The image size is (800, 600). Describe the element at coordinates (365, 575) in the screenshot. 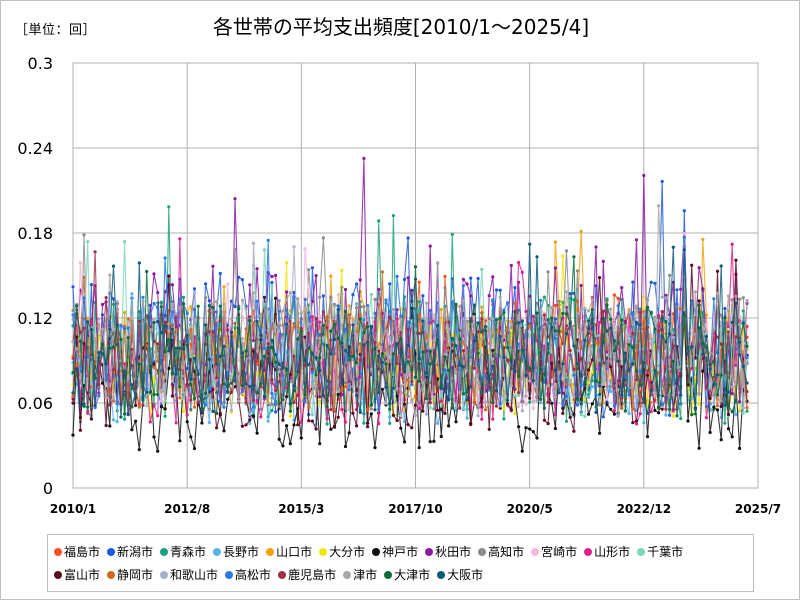

I see `legend-label: 津市` at that location.